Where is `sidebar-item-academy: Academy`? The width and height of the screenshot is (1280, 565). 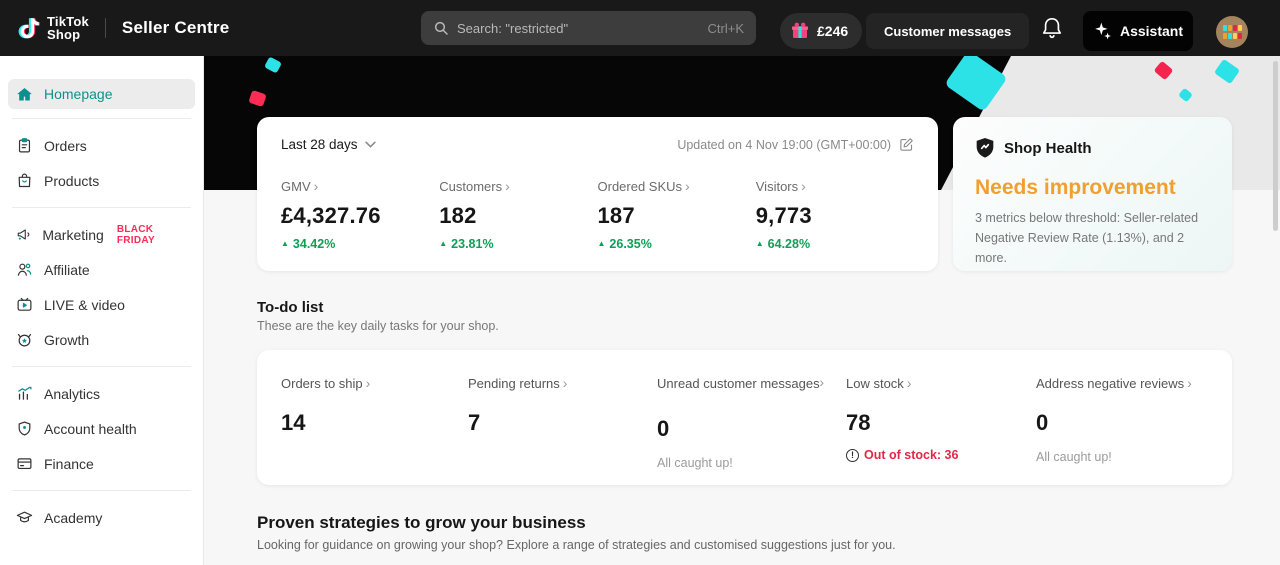 sidebar-item-academy: Academy is located at coordinates (101, 517).